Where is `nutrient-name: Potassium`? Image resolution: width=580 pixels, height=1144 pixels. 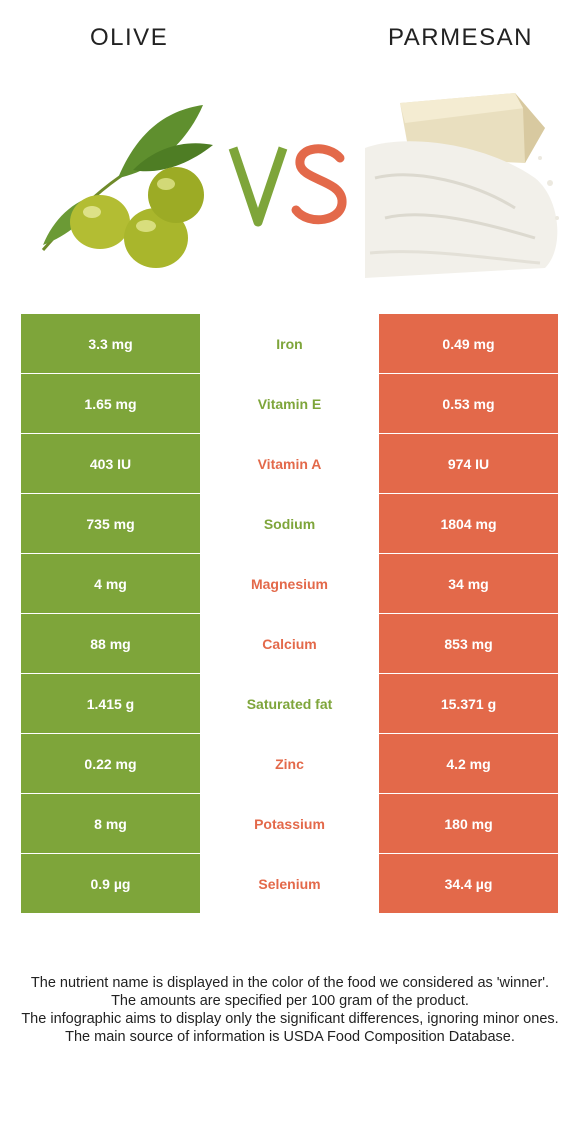 nutrient-name: Potassium is located at coordinates (289, 823).